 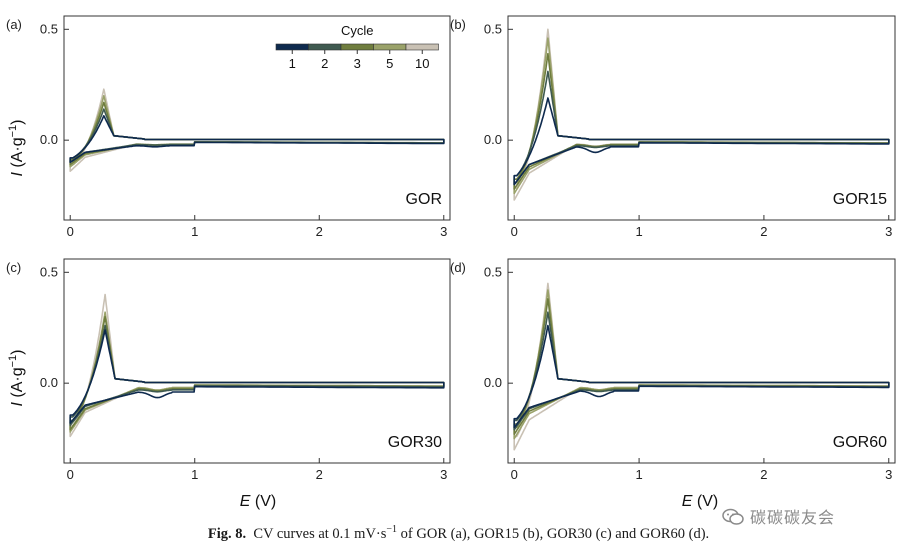 What do you see at coordinates (793, 517) in the screenshot?
I see `watermark-text: 碳碳碳友会` at bounding box center [793, 517].